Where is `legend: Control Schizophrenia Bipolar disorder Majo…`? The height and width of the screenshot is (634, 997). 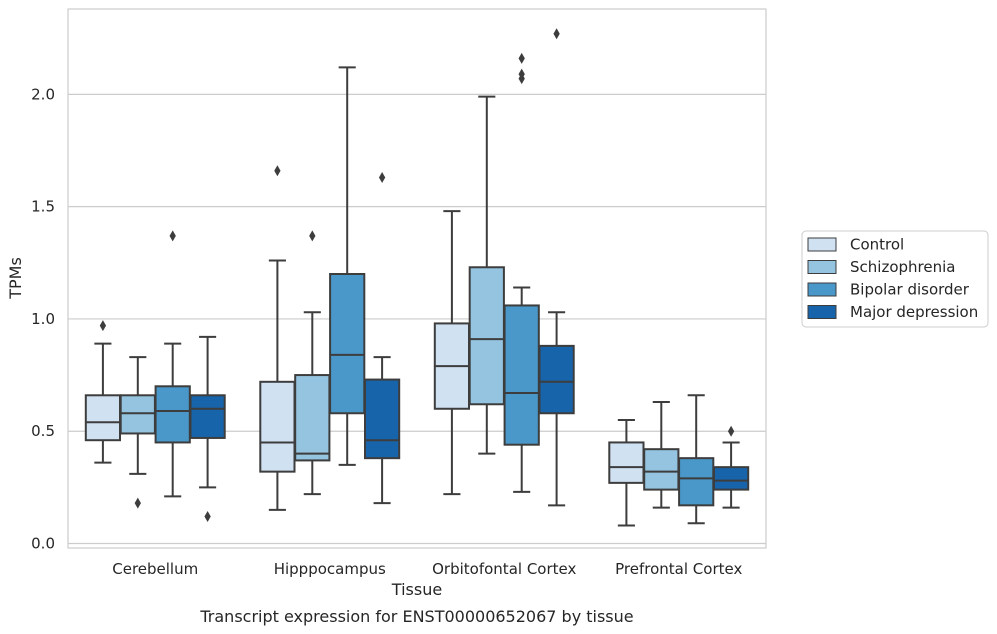 legend: Control Schizophrenia Bipolar disorder Majo… is located at coordinates (895, 279).